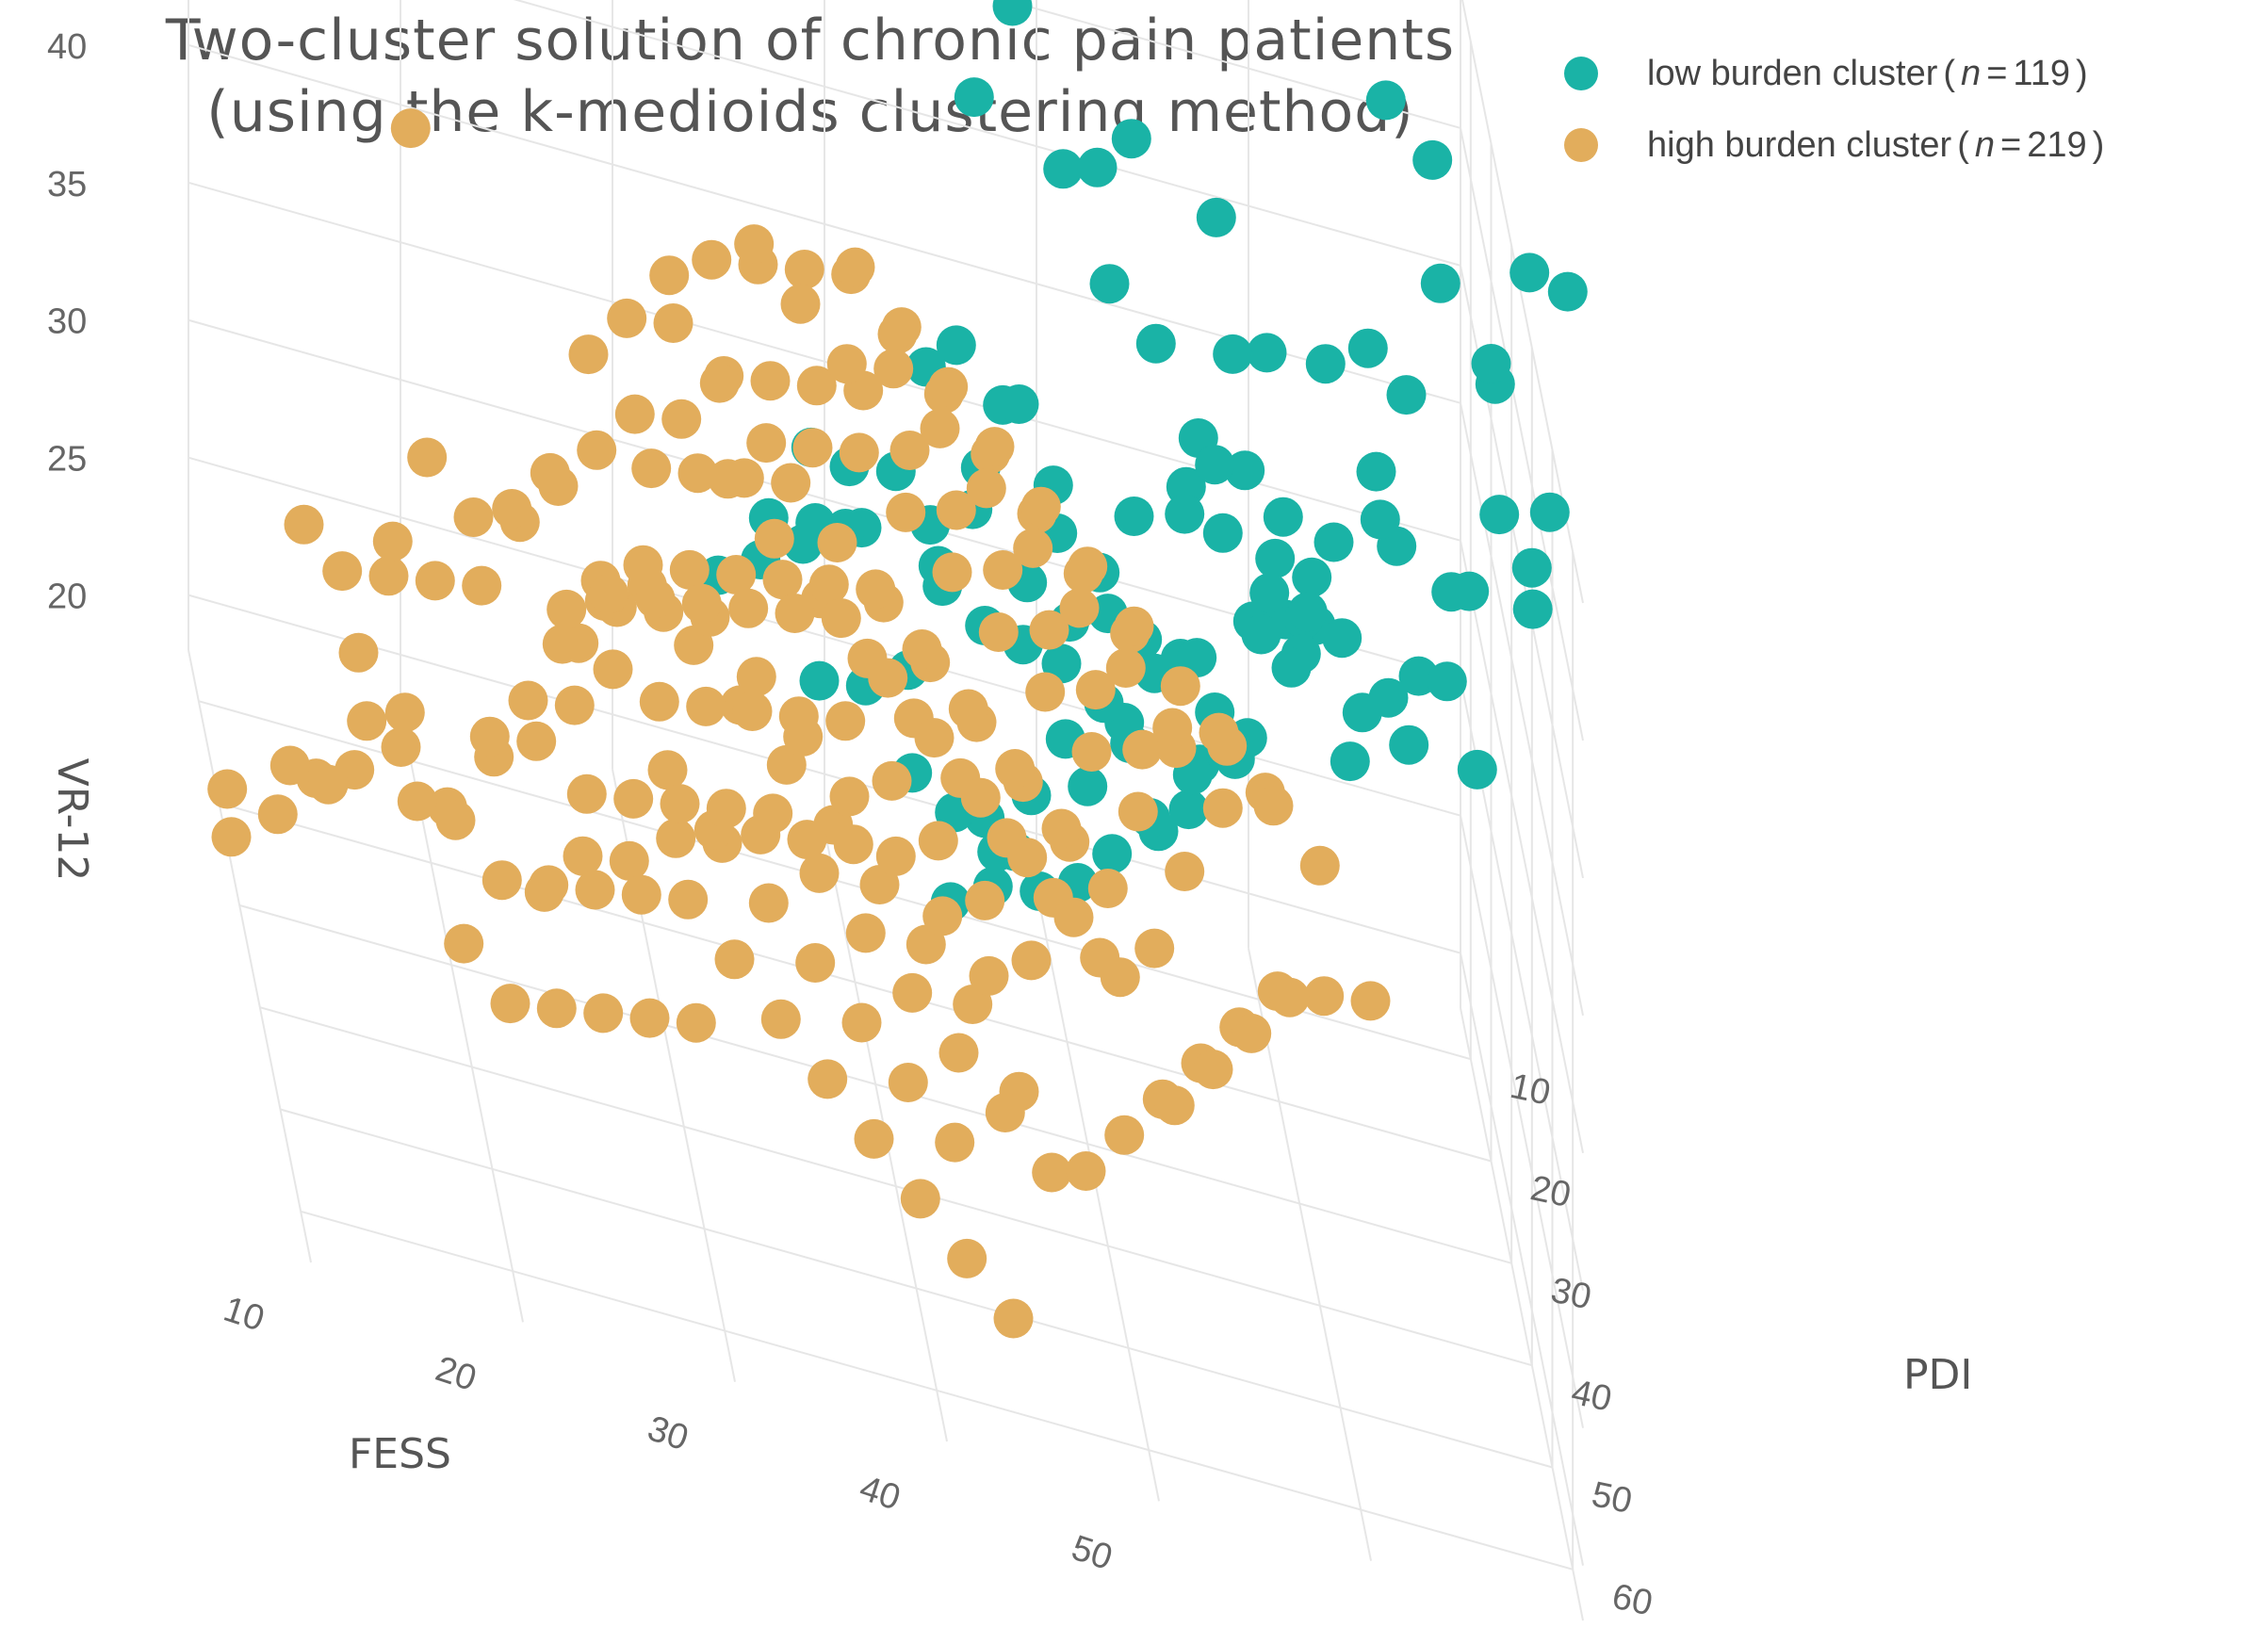 The image size is (2268, 1628). Describe the element at coordinates (1581, 145) in the screenshot. I see `legend-marker-high-burden` at that location.